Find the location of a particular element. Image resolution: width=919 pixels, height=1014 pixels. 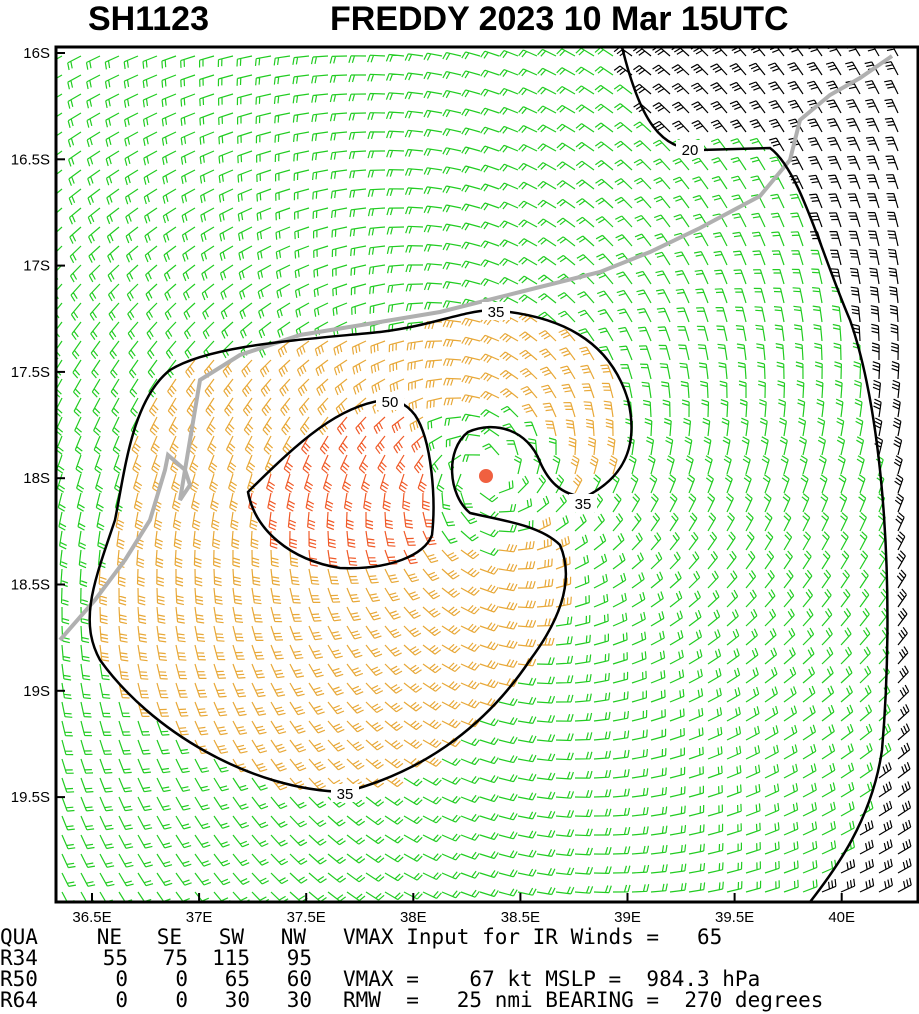

y-tick-label: 16S is located at coordinates (36, 53).